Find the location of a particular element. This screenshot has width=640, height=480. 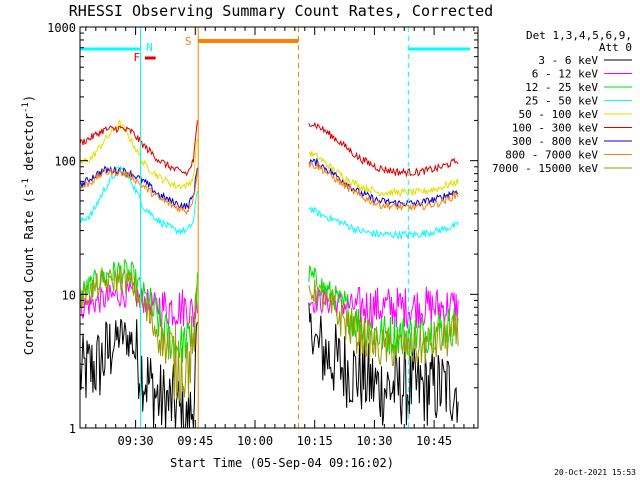

series-7000-15000-kev-seg1 is located at coordinates (139, 336).